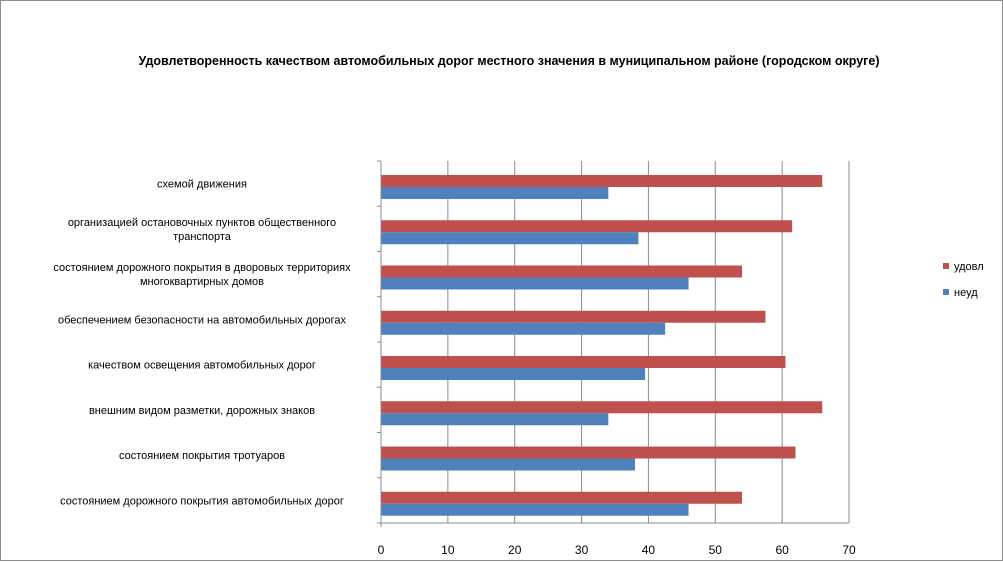  What do you see at coordinates (448, 550) in the screenshot?
I see `x-tick-label: 10` at bounding box center [448, 550].